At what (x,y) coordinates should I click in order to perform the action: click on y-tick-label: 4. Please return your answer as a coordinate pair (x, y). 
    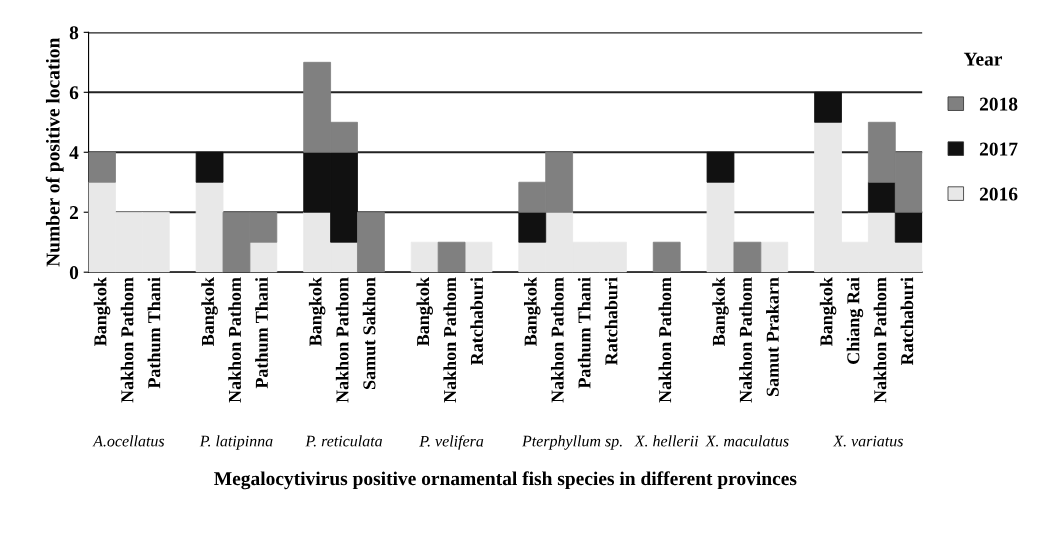
    Looking at the image, I should click on (74, 153).